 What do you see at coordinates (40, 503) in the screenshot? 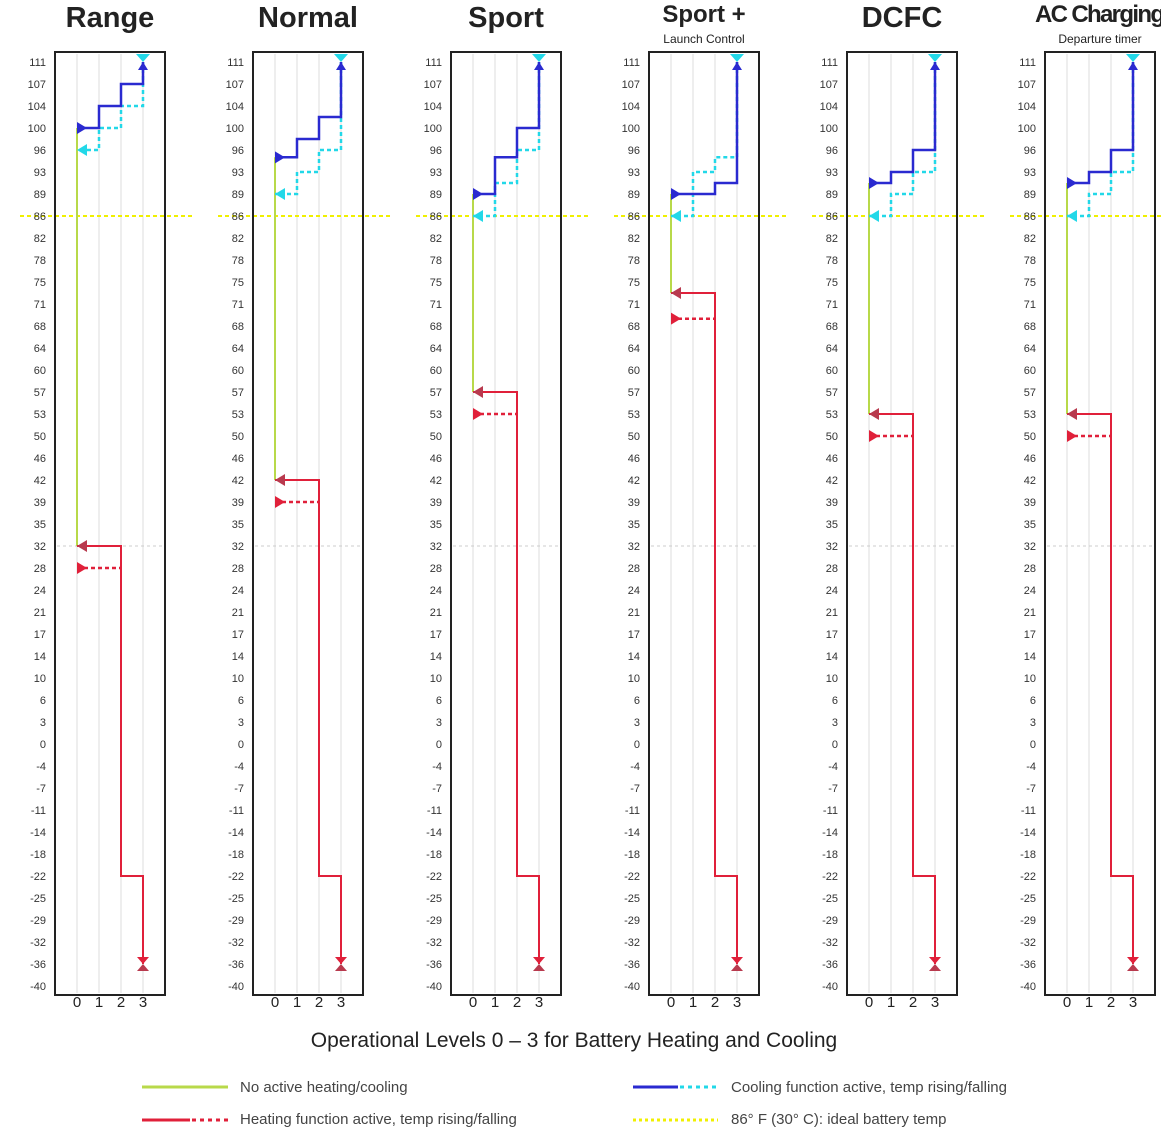
I see `y-tick-label: 39` at bounding box center [40, 503].